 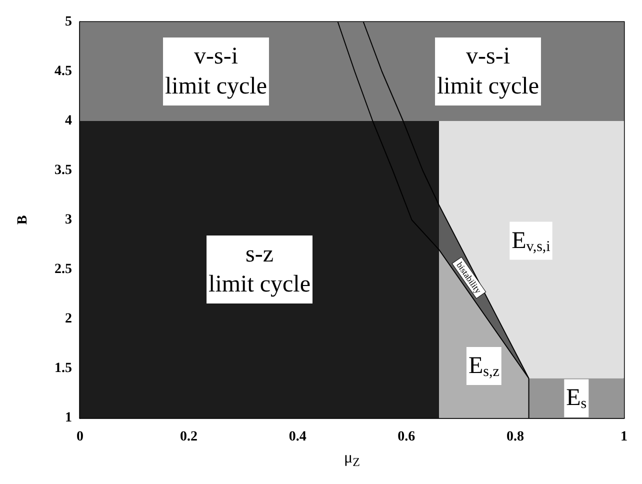 What do you see at coordinates (407, 437) in the screenshot?
I see `x-tick-label: 0.6` at bounding box center [407, 437].